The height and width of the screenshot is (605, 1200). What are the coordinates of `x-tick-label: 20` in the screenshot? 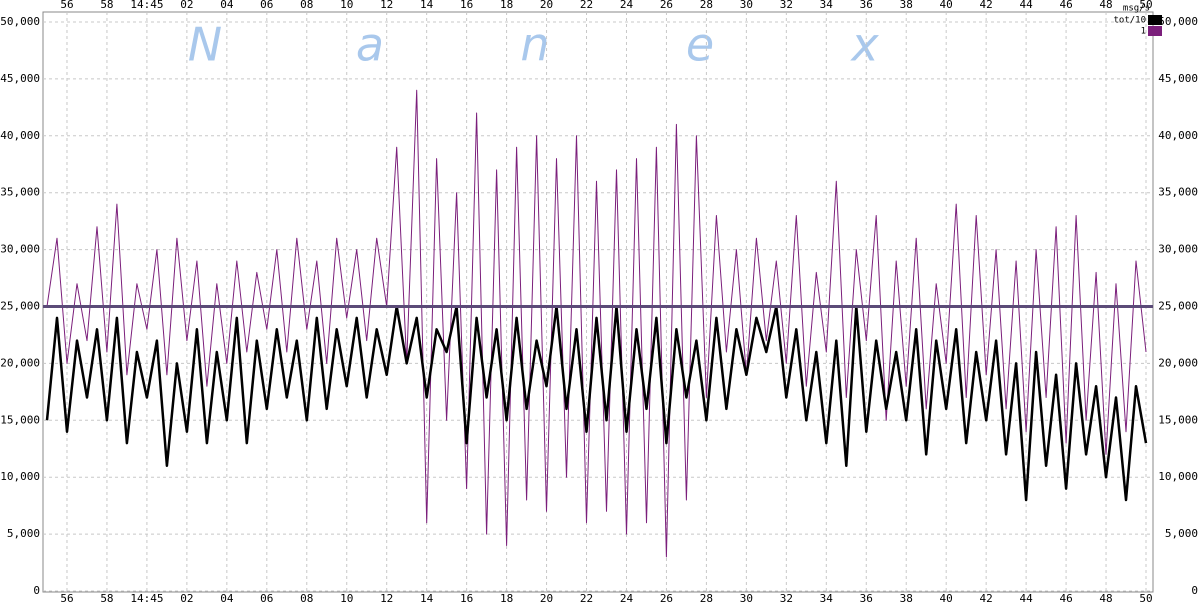 It's located at (546, 598).